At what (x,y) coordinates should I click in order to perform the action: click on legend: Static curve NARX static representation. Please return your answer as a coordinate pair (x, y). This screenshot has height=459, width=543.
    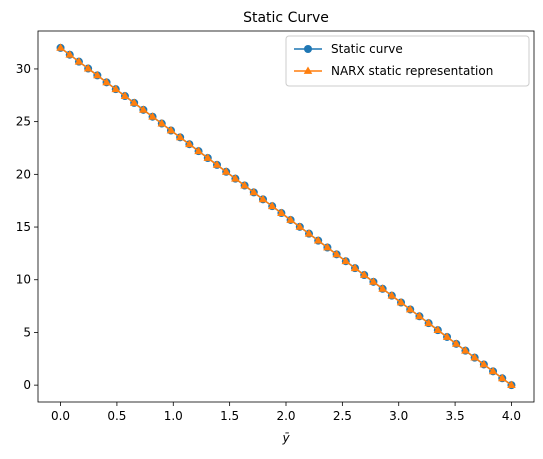
    Looking at the image, I should click on (407, 61).